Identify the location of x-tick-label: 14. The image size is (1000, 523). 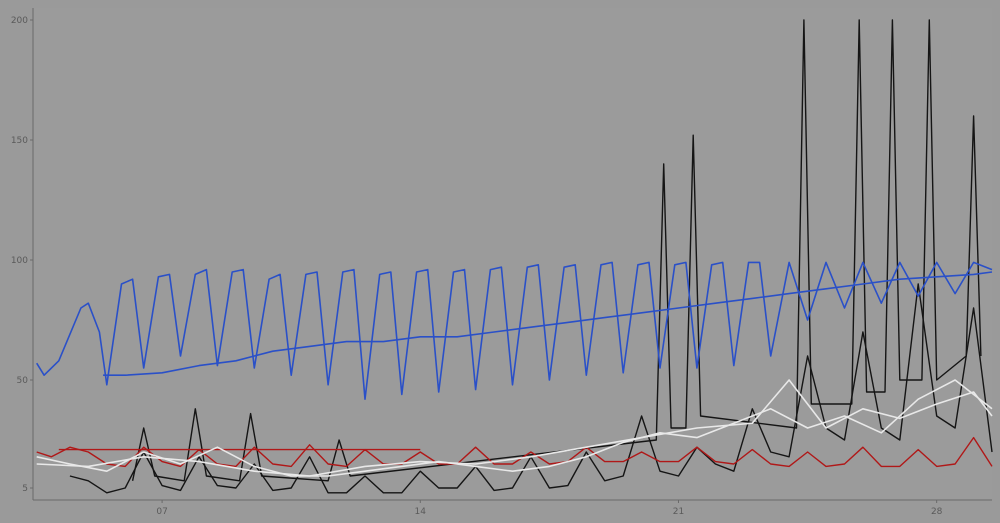
(421, 512).